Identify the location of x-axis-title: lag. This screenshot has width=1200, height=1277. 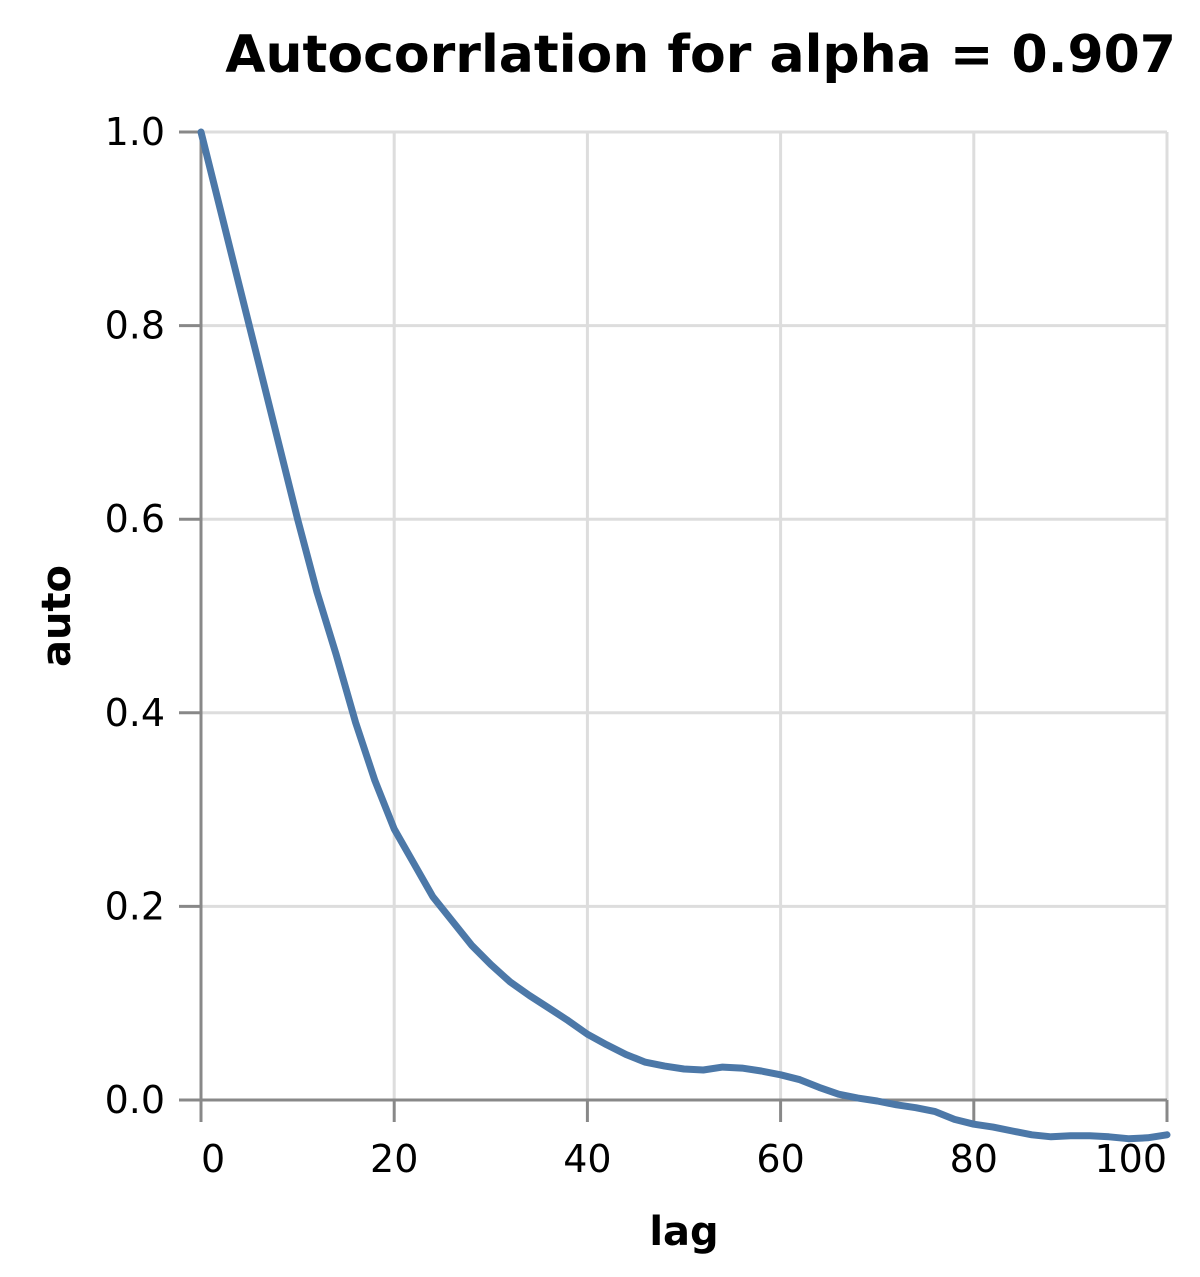
(683, 1232).